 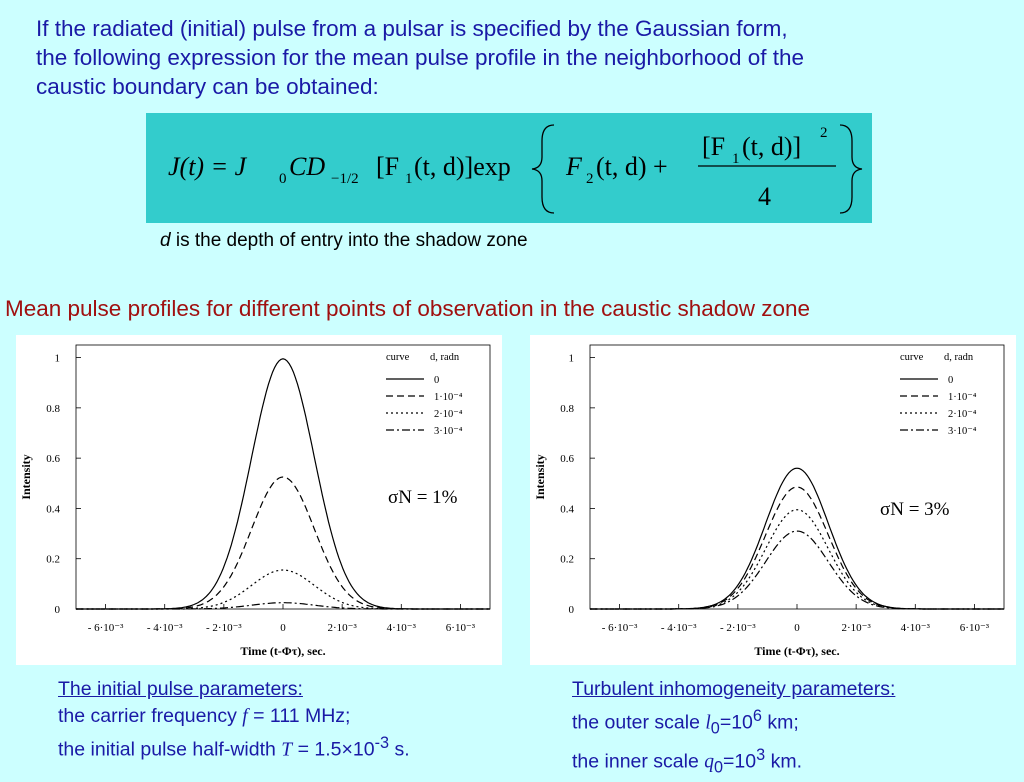 I want to click on formula-num-args: (t, d)], so click(x=771, y=146).